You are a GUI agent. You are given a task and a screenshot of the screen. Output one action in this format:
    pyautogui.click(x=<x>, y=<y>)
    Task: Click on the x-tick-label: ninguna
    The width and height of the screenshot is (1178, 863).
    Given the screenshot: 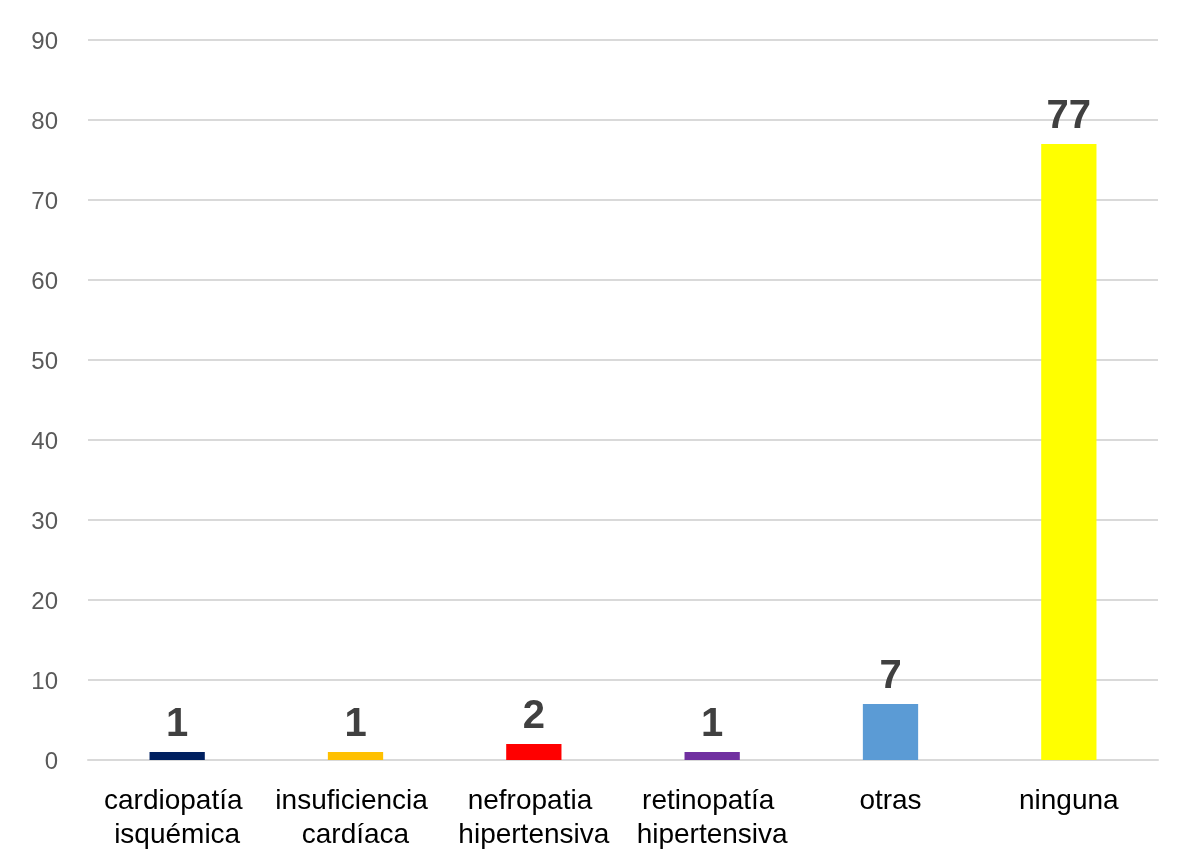 What is the action you would take?
    pyautogui.click(x=1069, y=799)
    